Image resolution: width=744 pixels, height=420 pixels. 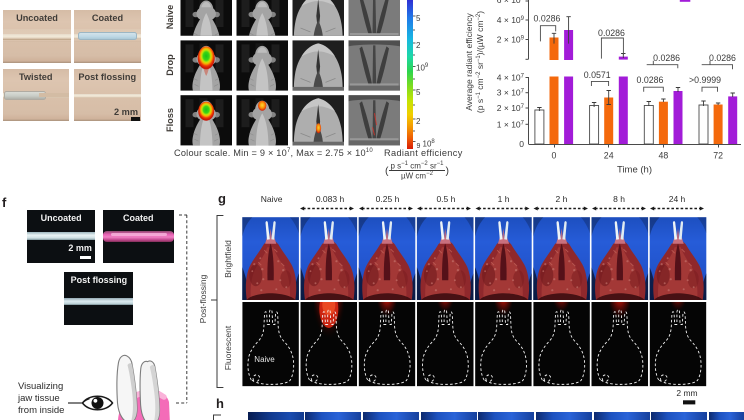 I want to click on svg-text: 0.5 h, so click(x=445, y=199).